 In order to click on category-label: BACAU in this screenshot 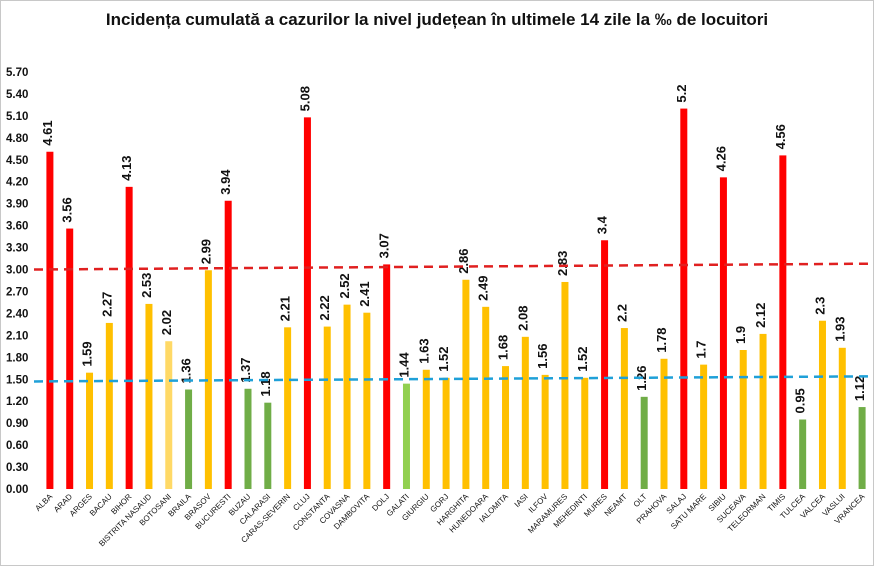, I will do `click(101, 505)`.